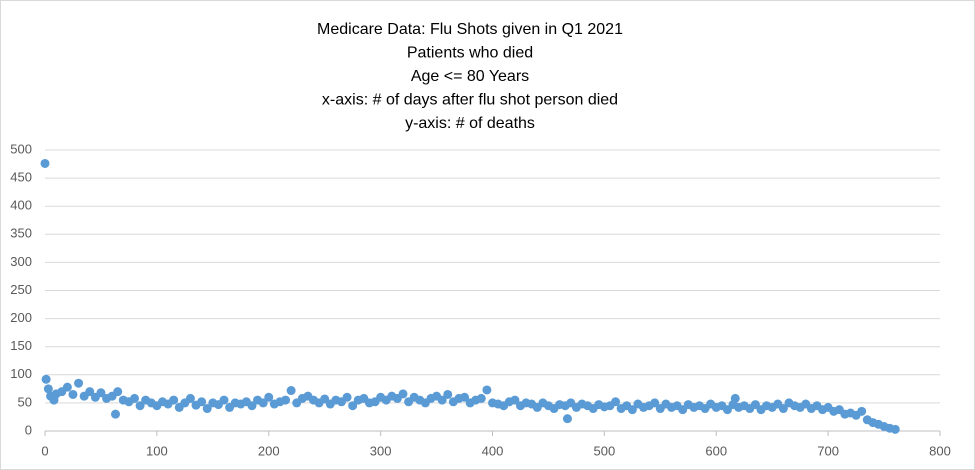  Describe the element at coordinates (470, 53) in the screenshot. I see `chart-title: Patients who died` at that location.